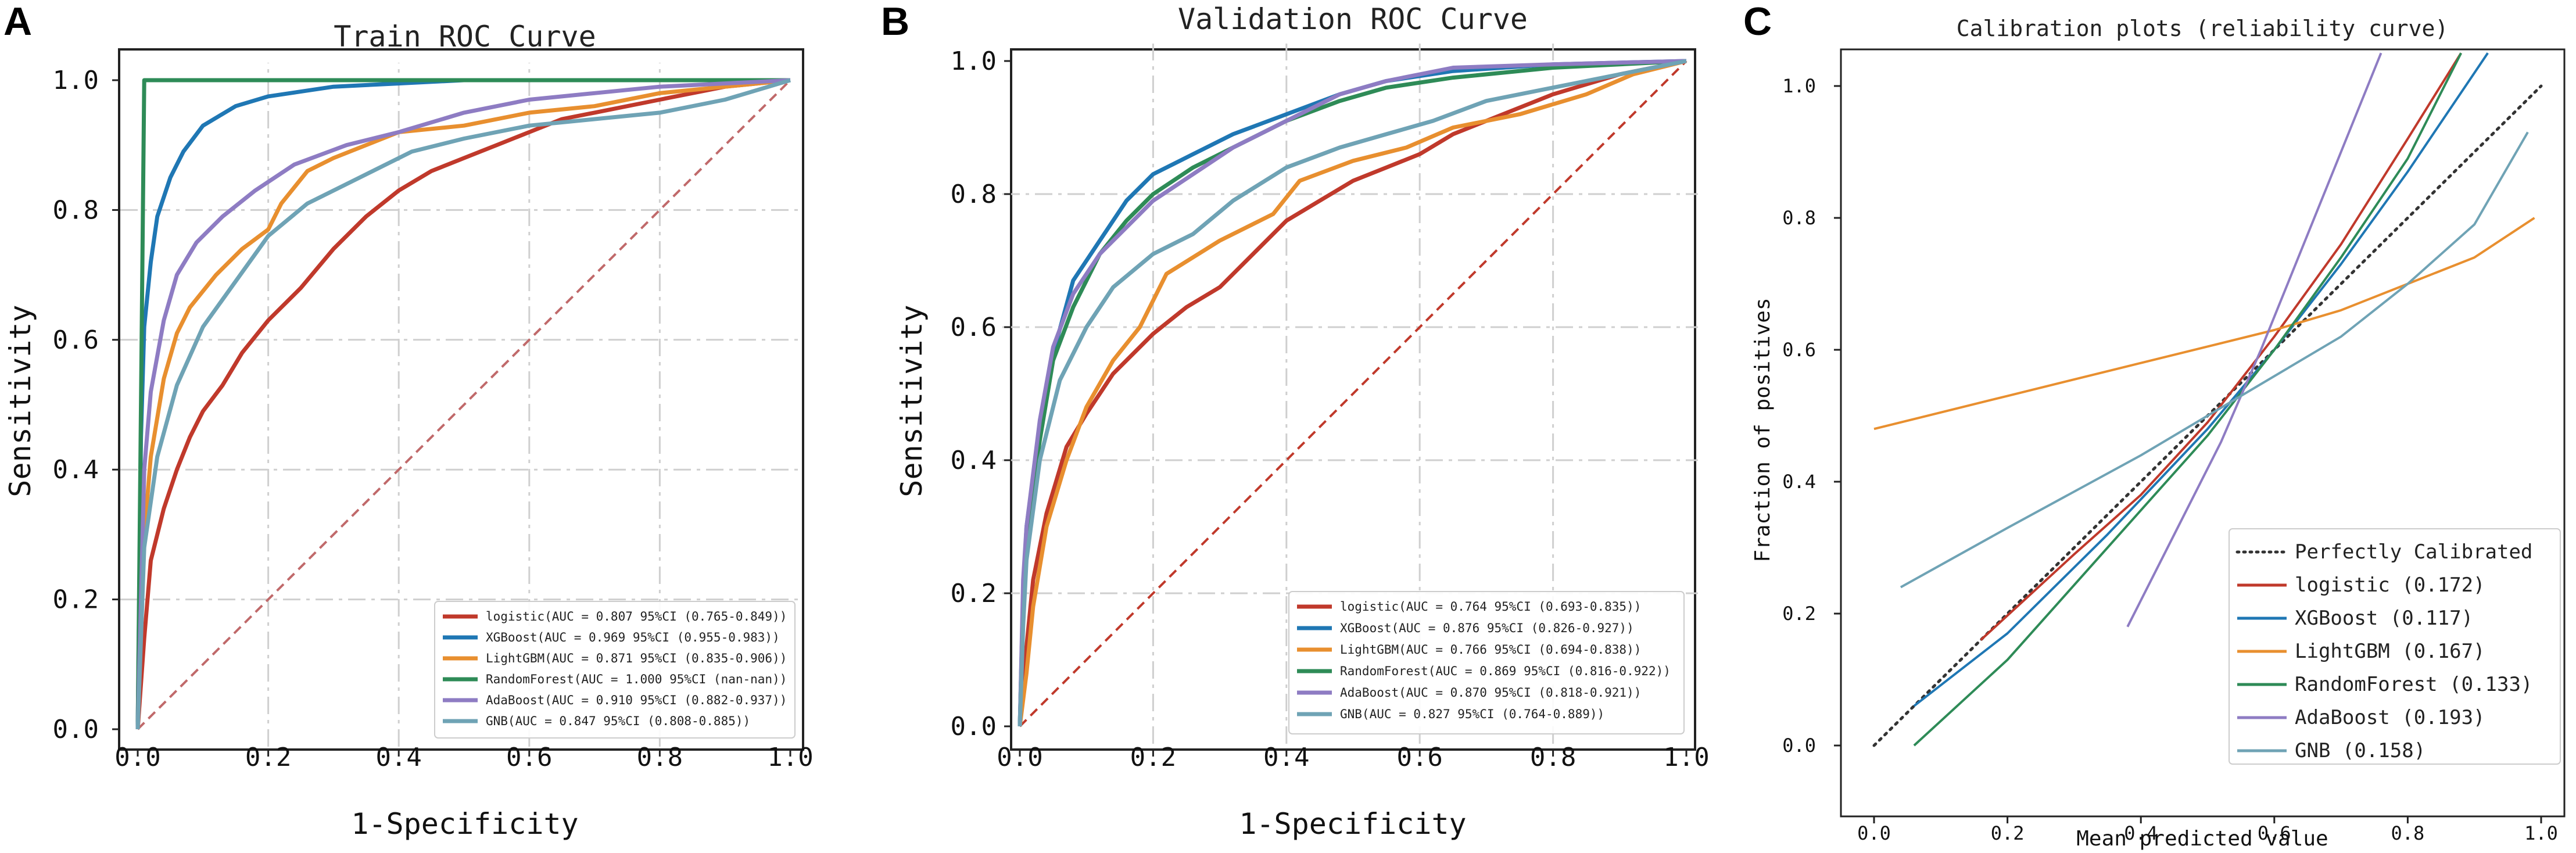  I want to click on legend-label-gnb: GNB(AUC = 0.827 95%CI (0.764-0.889)), so click(1472, 714).